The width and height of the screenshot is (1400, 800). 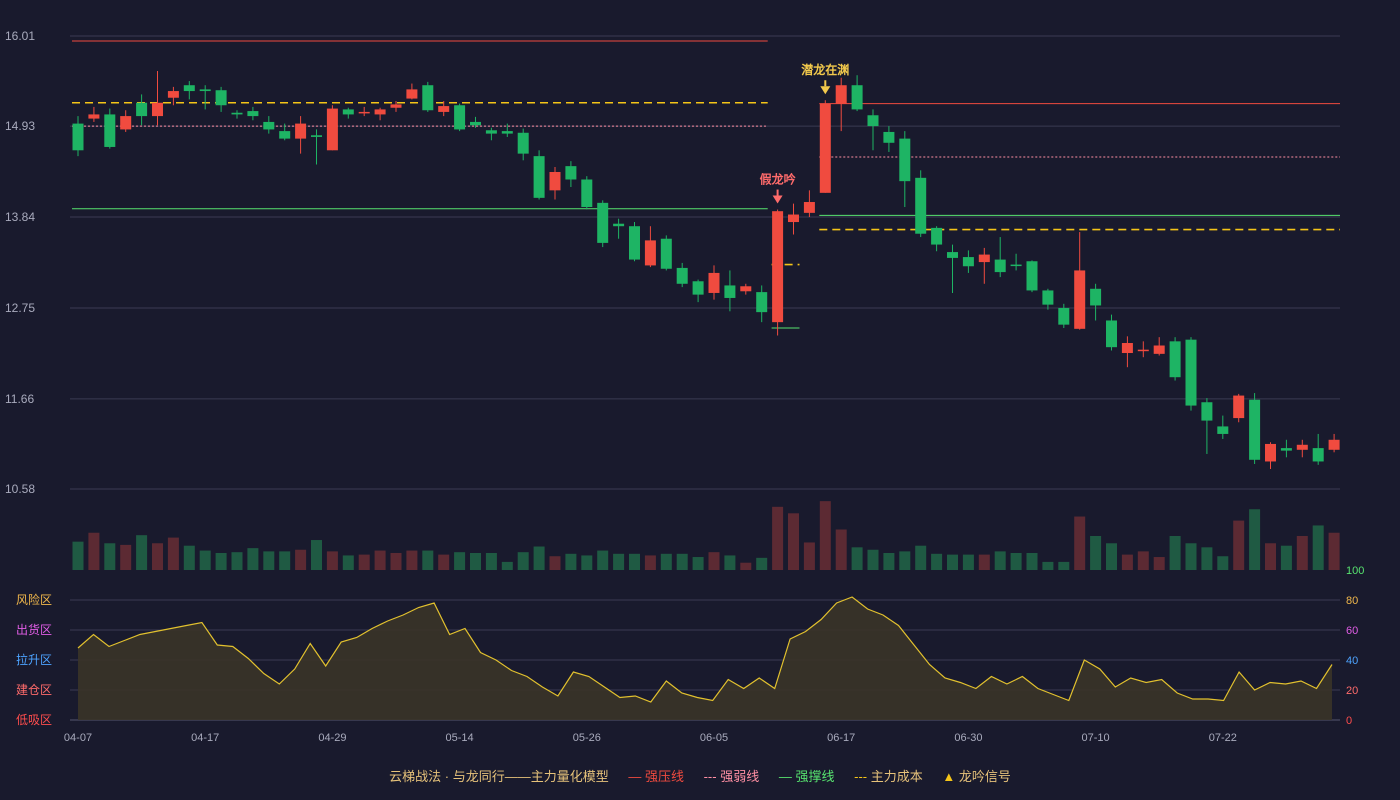 What do you see at coordinates (34, 659) in the screenshot?
I see `zone-label: 拉升区` at bounding box center [34, 659].